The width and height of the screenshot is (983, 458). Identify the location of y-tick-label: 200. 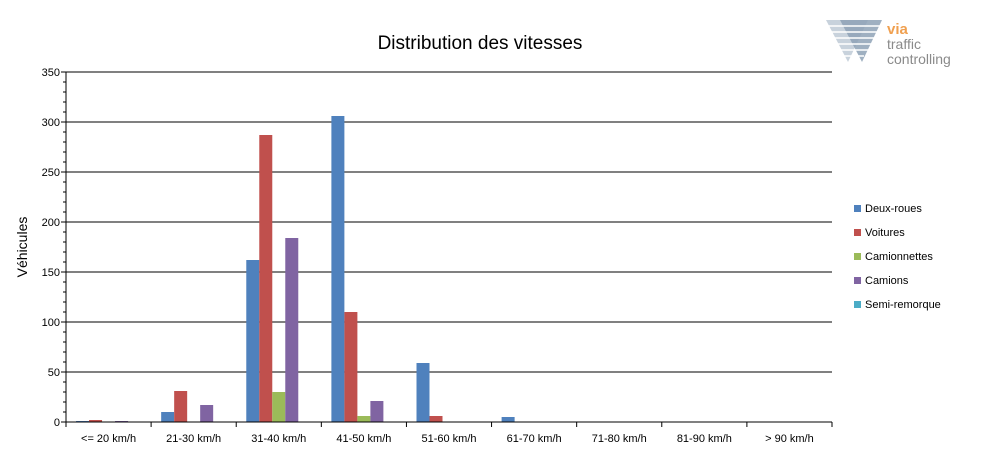
(51, 223).